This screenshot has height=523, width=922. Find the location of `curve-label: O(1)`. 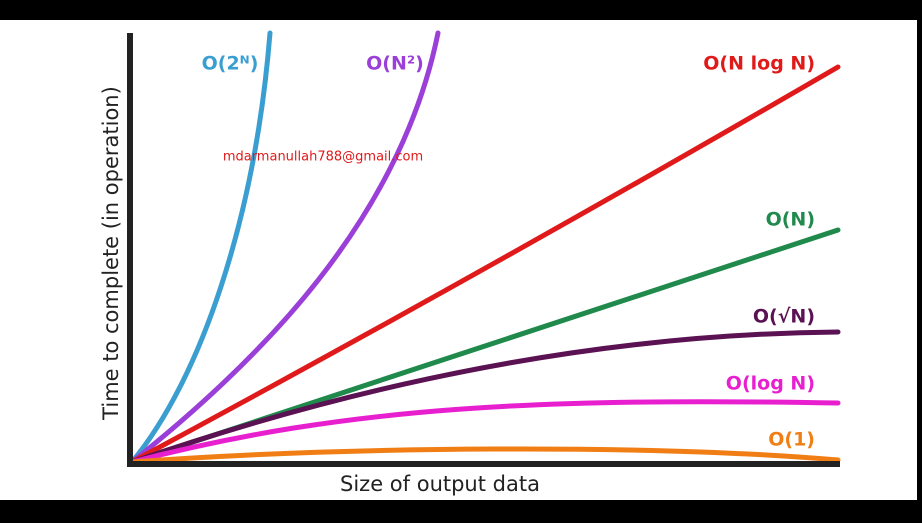

curve-label: O(1) is located at coordinates (791, 440).